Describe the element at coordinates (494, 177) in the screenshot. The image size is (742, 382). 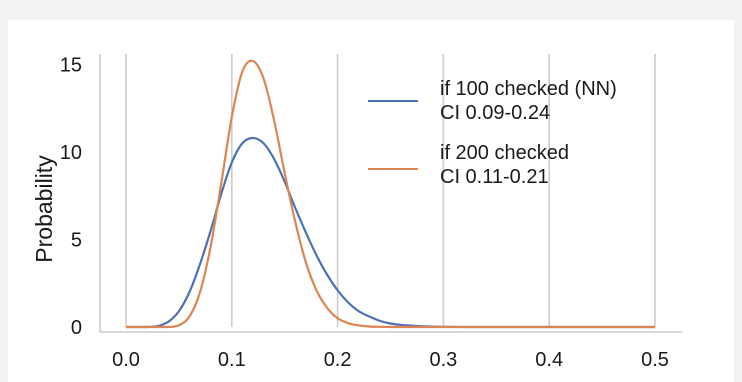
I see `legend-ci-series-2: CI 0.11-0.21` at that location.